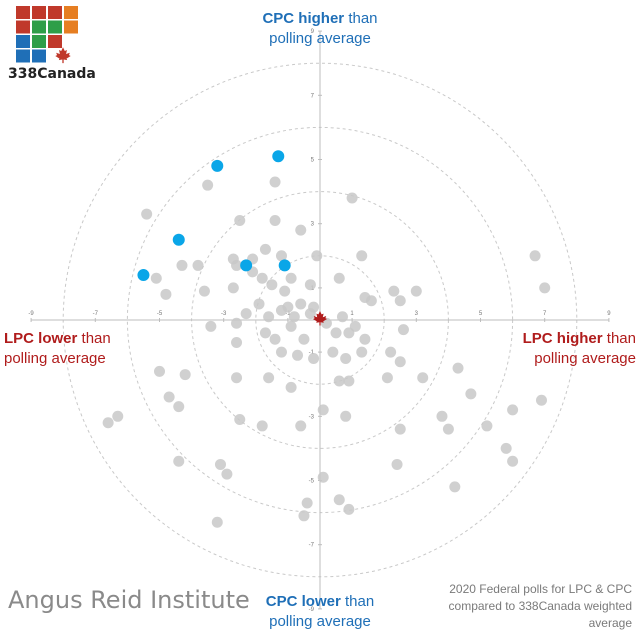  I want to click on logo-maple-leaf-icon, so click(63, 55).